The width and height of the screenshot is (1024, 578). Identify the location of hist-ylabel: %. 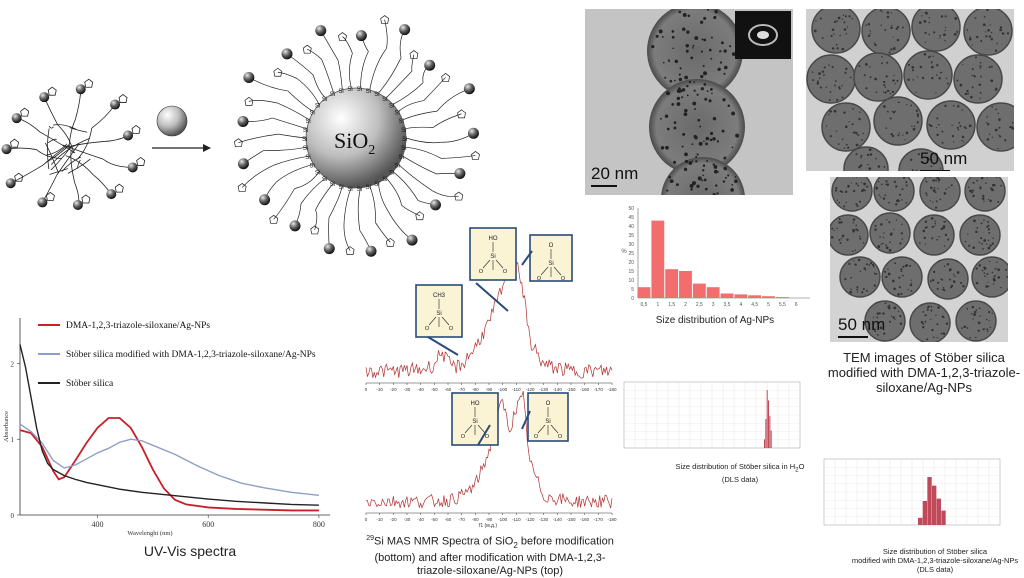
(624, 252).